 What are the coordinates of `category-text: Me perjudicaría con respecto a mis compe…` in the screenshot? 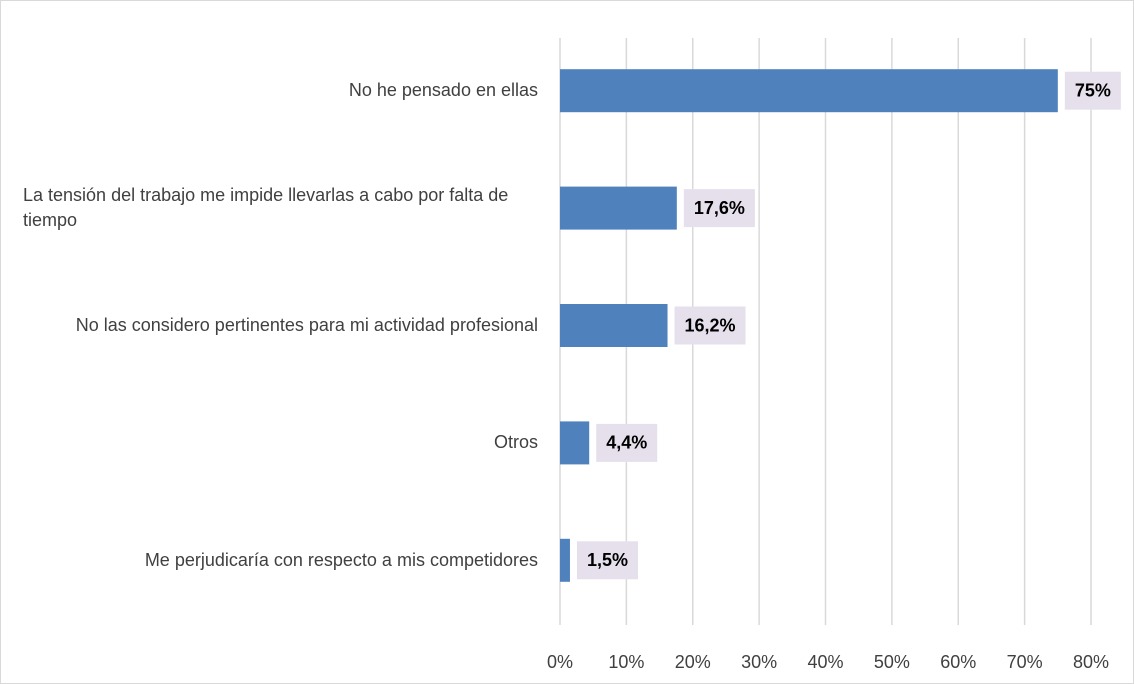 It's located at (341, 559).